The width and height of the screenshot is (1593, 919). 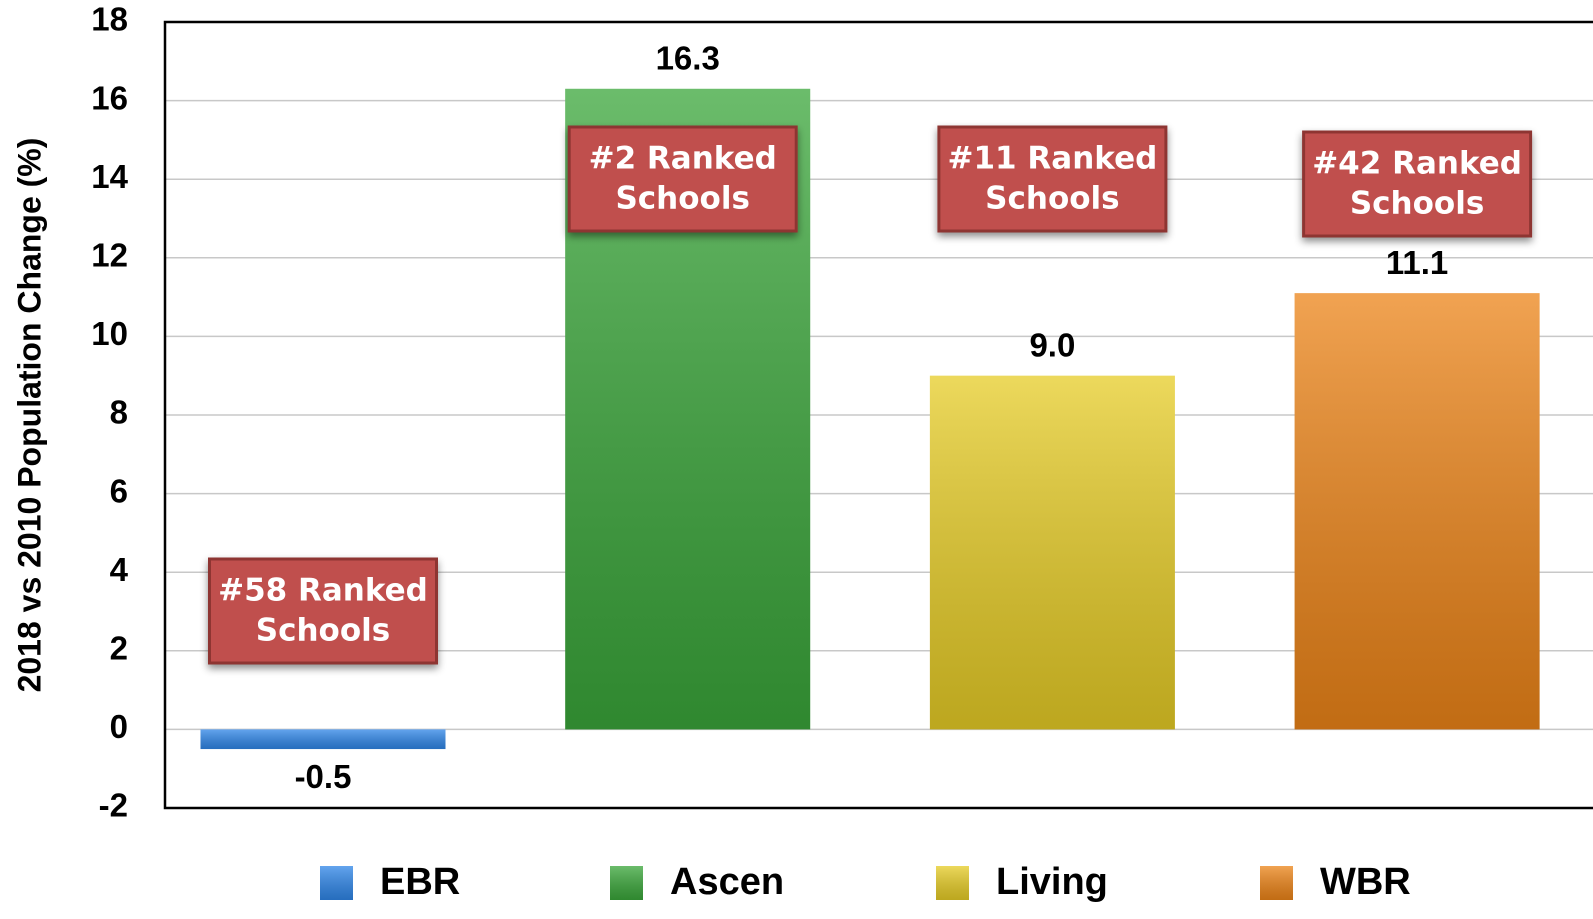 What do you see at coordinates (119, 490) in the screenshot?
I see `y-tick-label: 6` at bounding box center [119, 490].